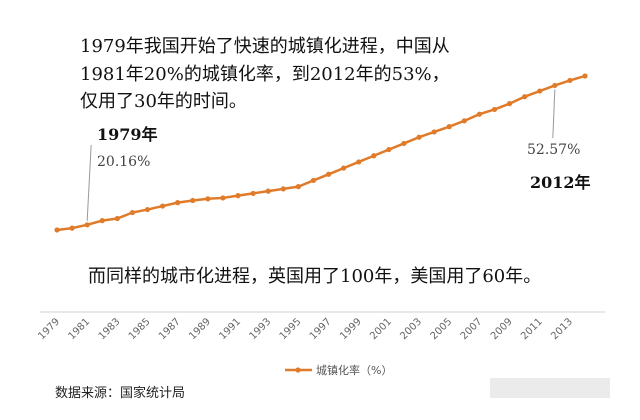 Image resolution: width=640 pixels, height=420 pixels. Describe the element at coordinates (163, 101) in the screenshot. I see `headline: 仅用了30年的时间。` at that location.